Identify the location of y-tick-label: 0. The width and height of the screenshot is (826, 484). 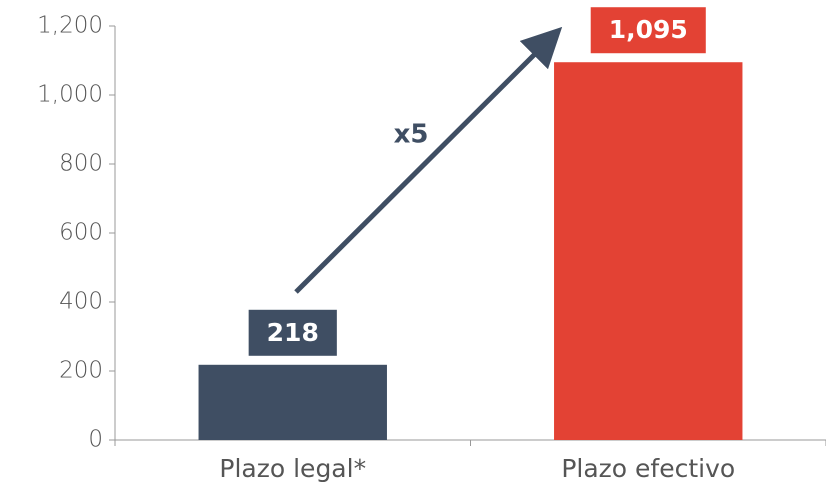
(95, 440).